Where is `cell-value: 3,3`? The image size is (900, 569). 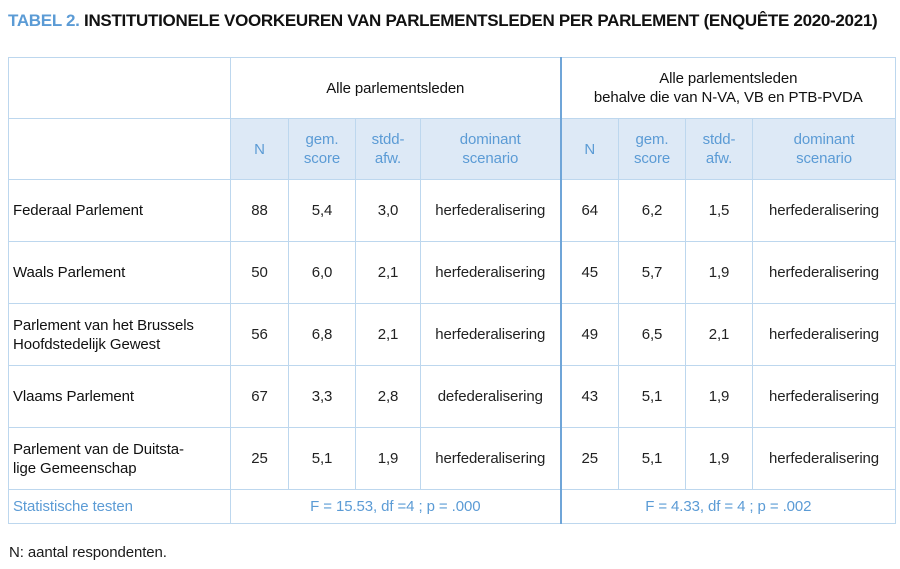 cell-value: 3,3 is located at coordinates (322, 396).